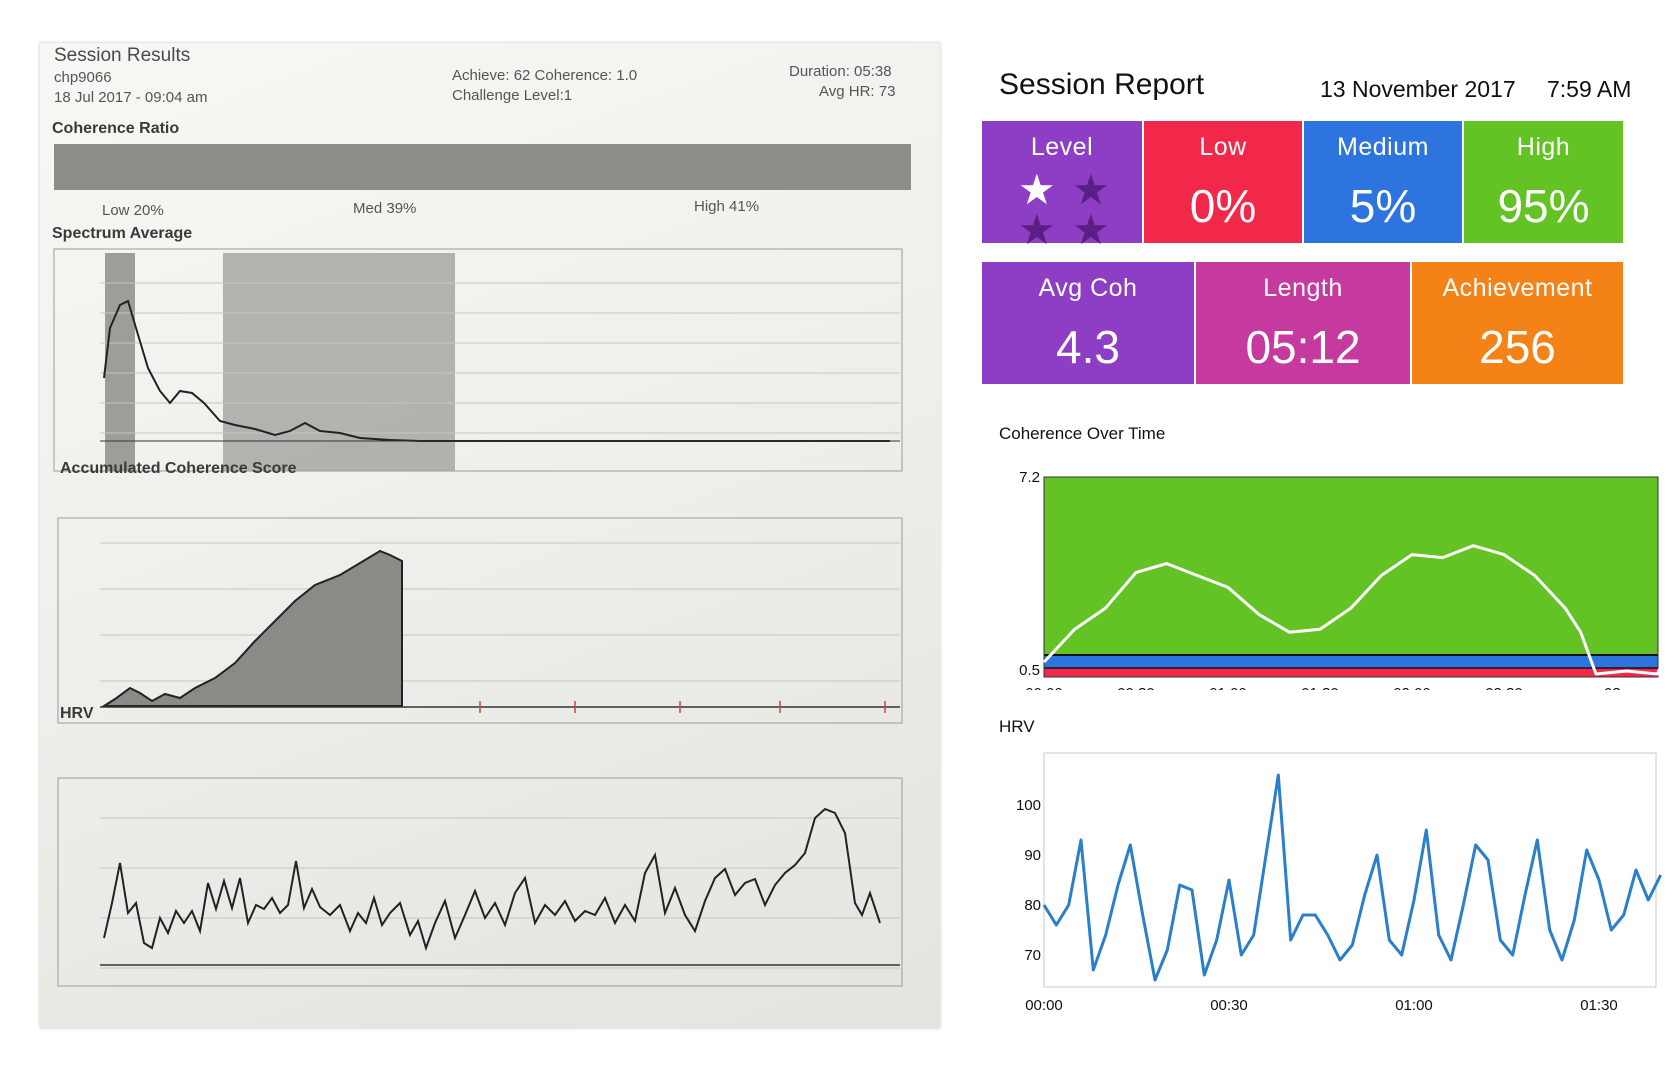 This screenshot has width=1680, height=1080. What do you see at coordinates (1504, 687) in the screenshot?
I see `x-tick-label: 02:30` at bounding box center [1504, 687].